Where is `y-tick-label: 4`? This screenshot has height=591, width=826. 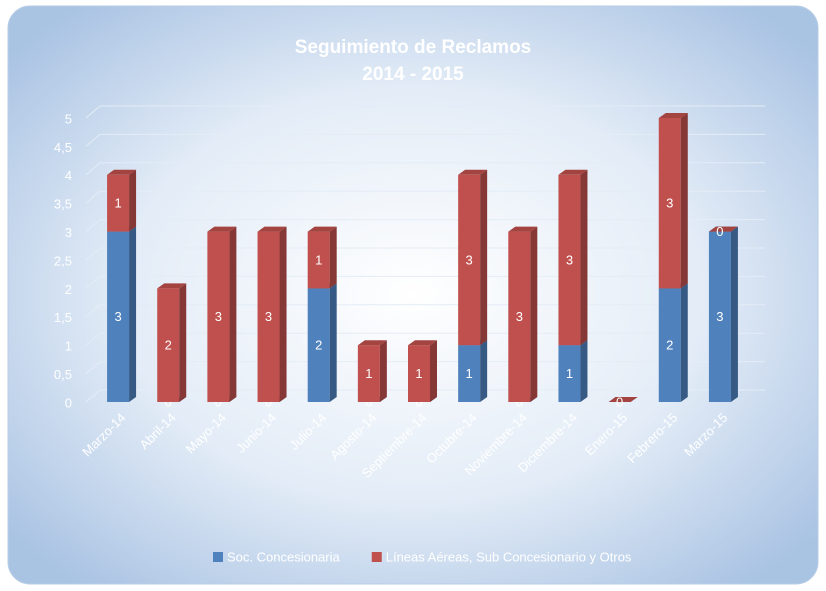
y-tick-label: 4 is located at coordinates (68, 175).